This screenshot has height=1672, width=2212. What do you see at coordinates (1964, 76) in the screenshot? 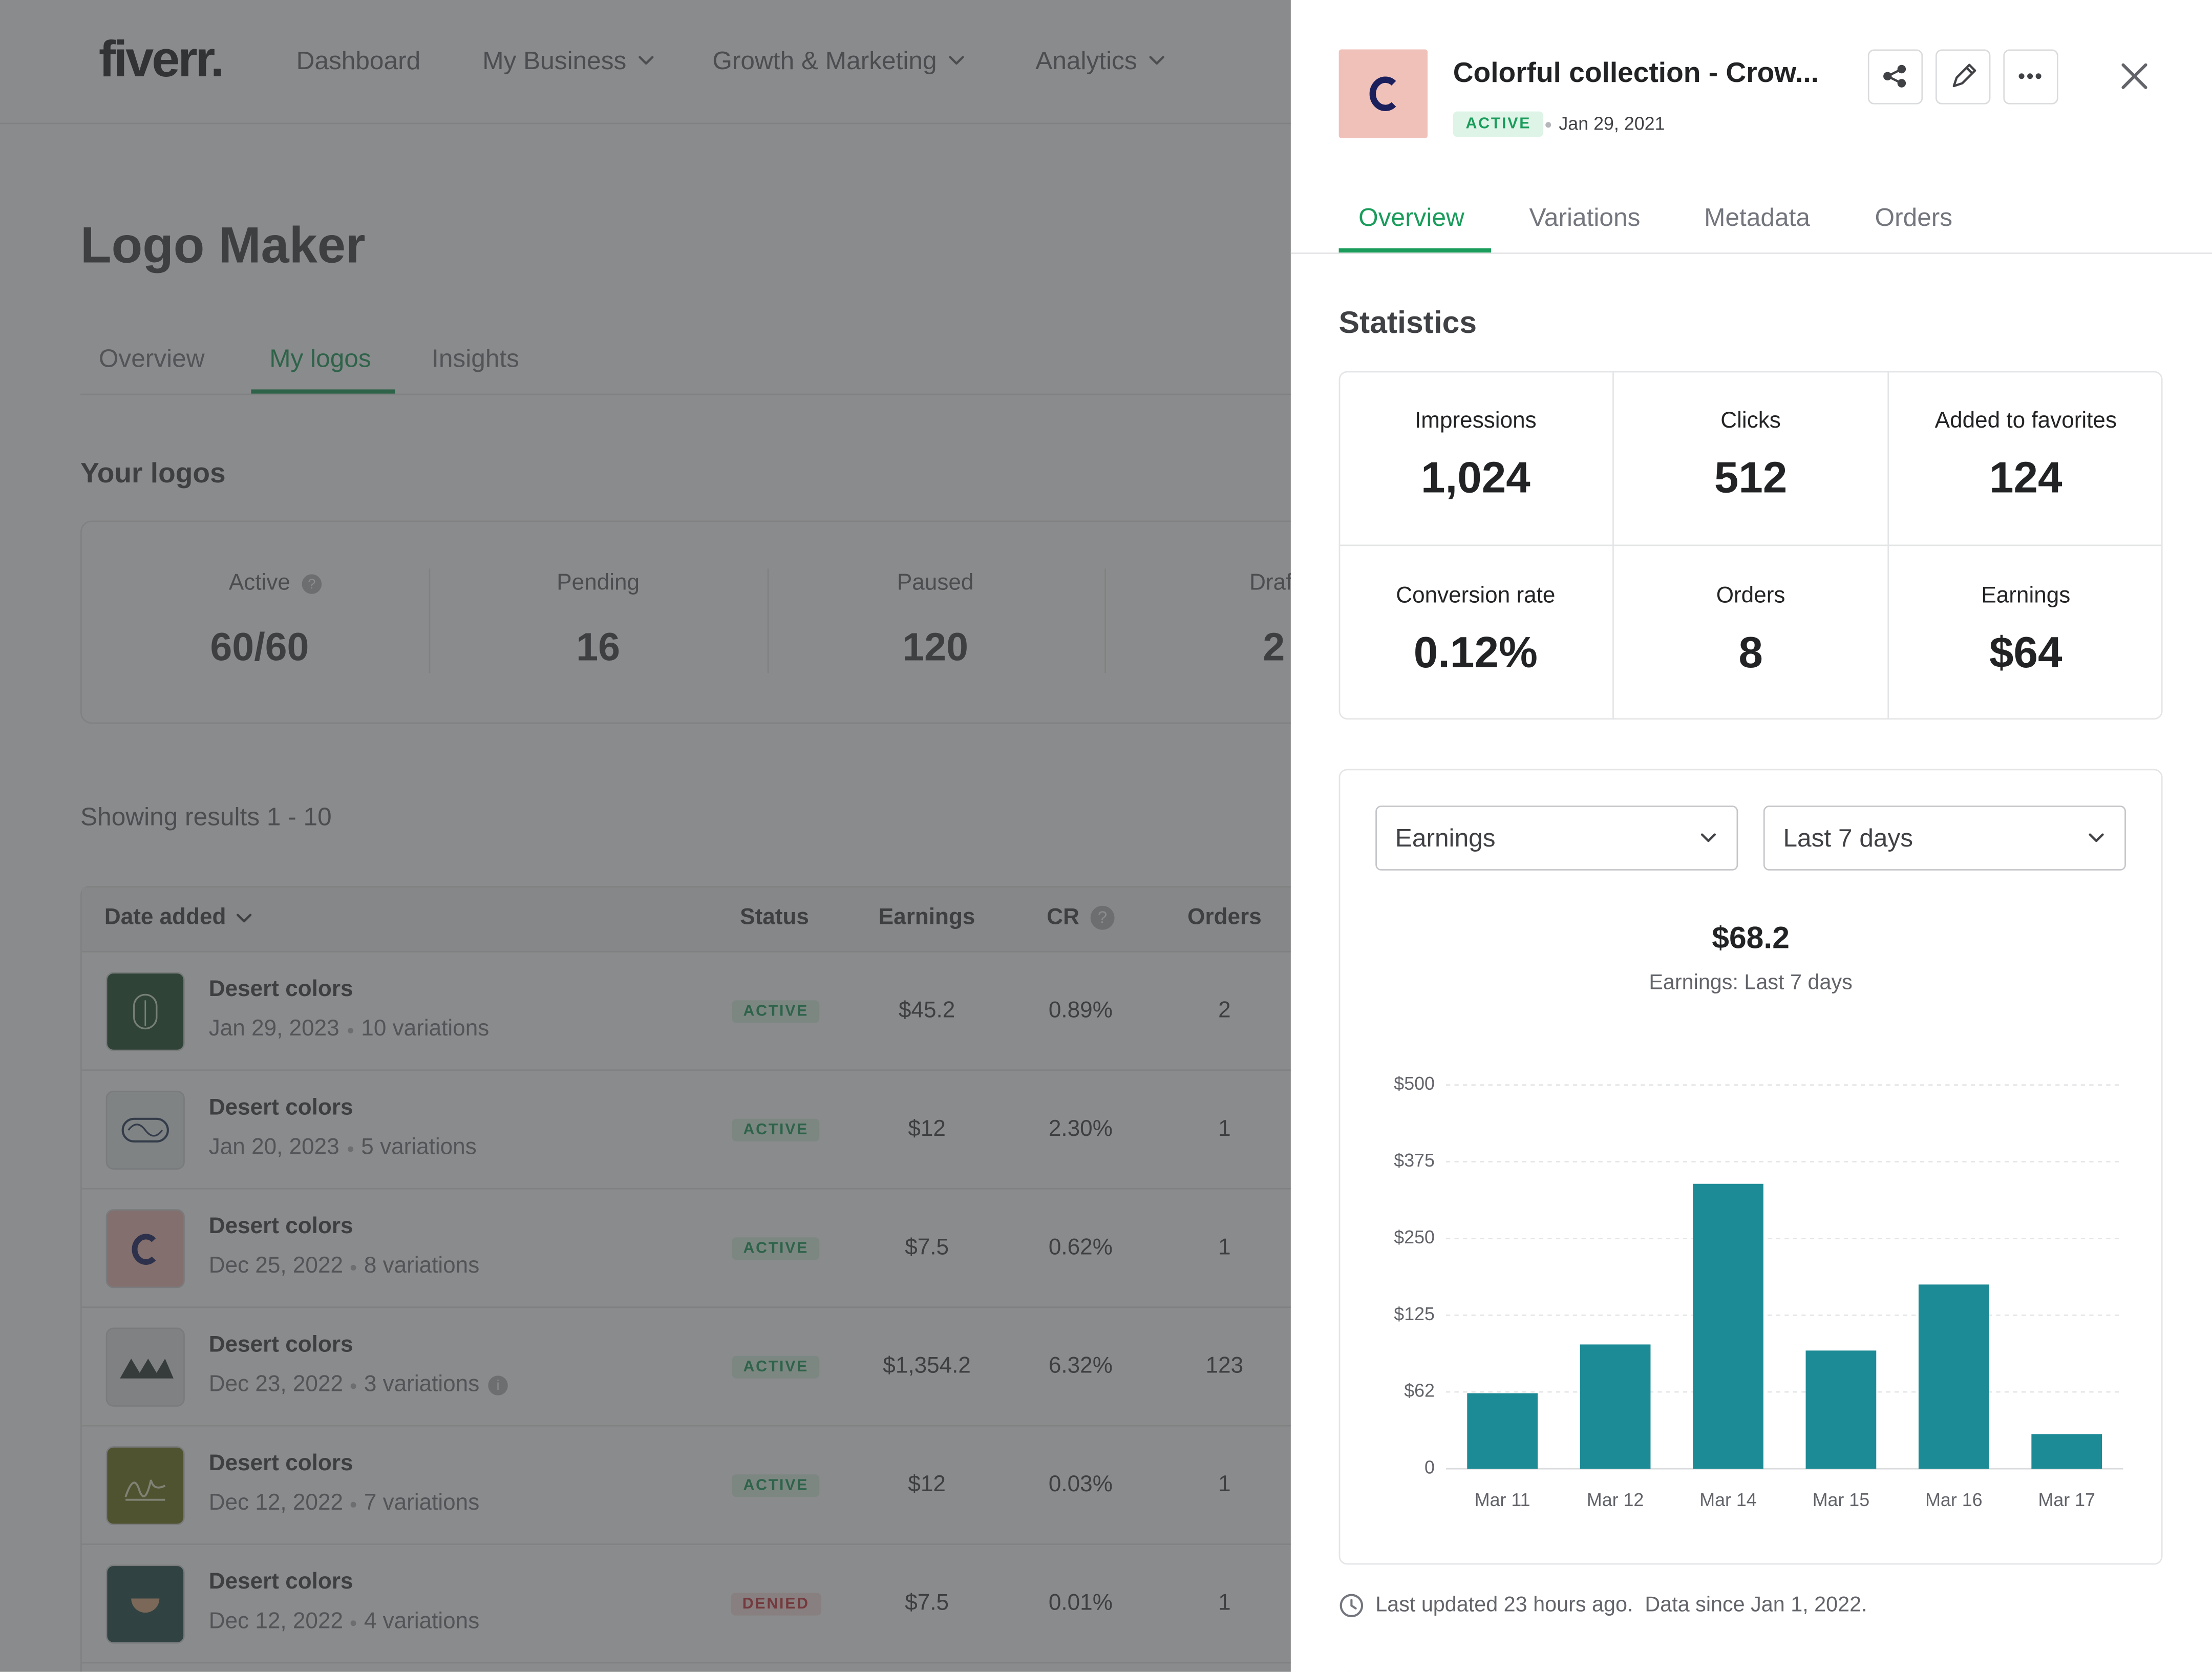
I see `edit-button` at bounding box center [1964, 76].